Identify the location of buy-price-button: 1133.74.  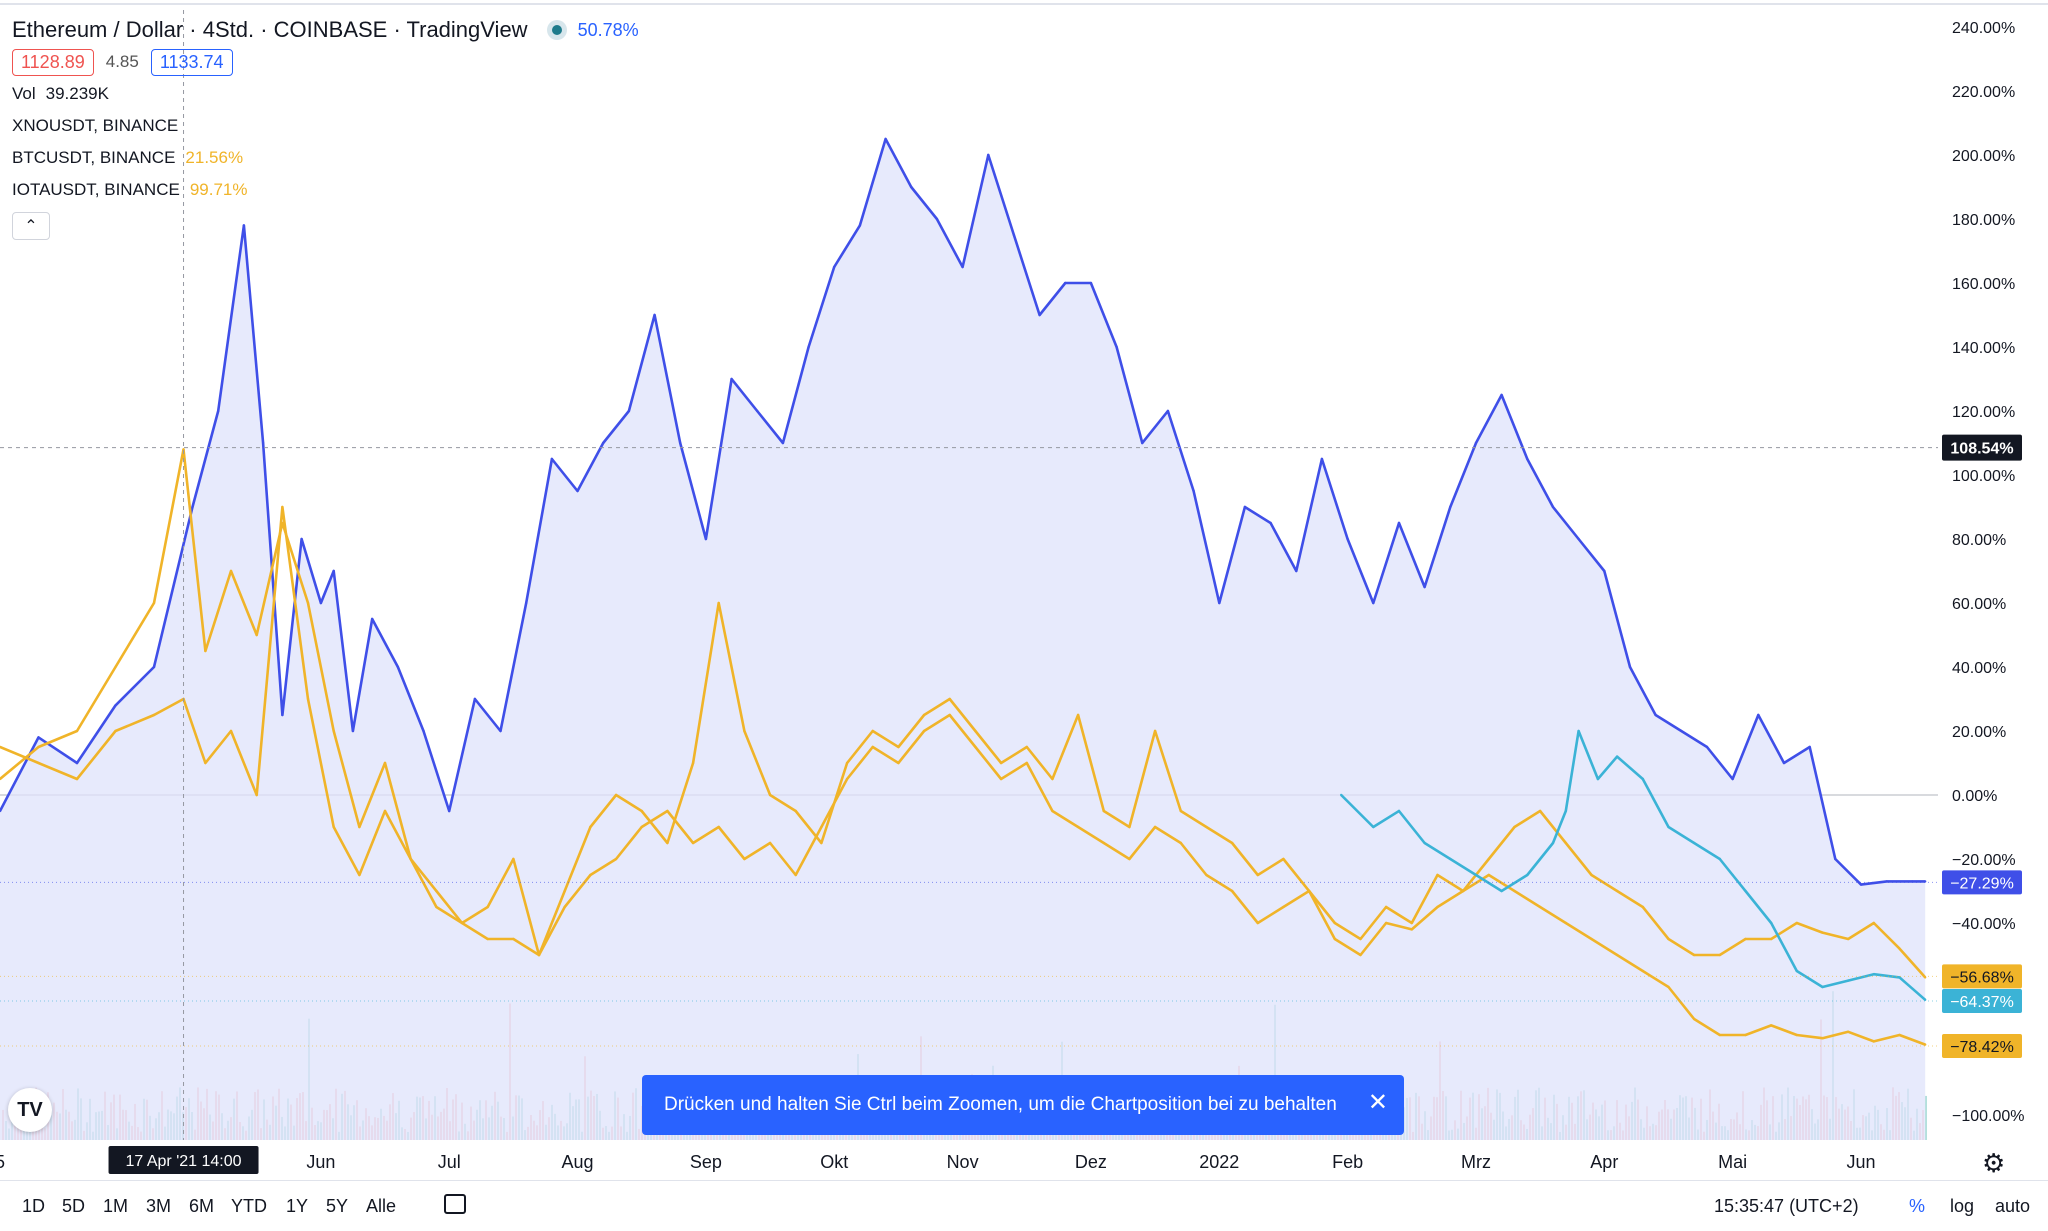
(191, 62).